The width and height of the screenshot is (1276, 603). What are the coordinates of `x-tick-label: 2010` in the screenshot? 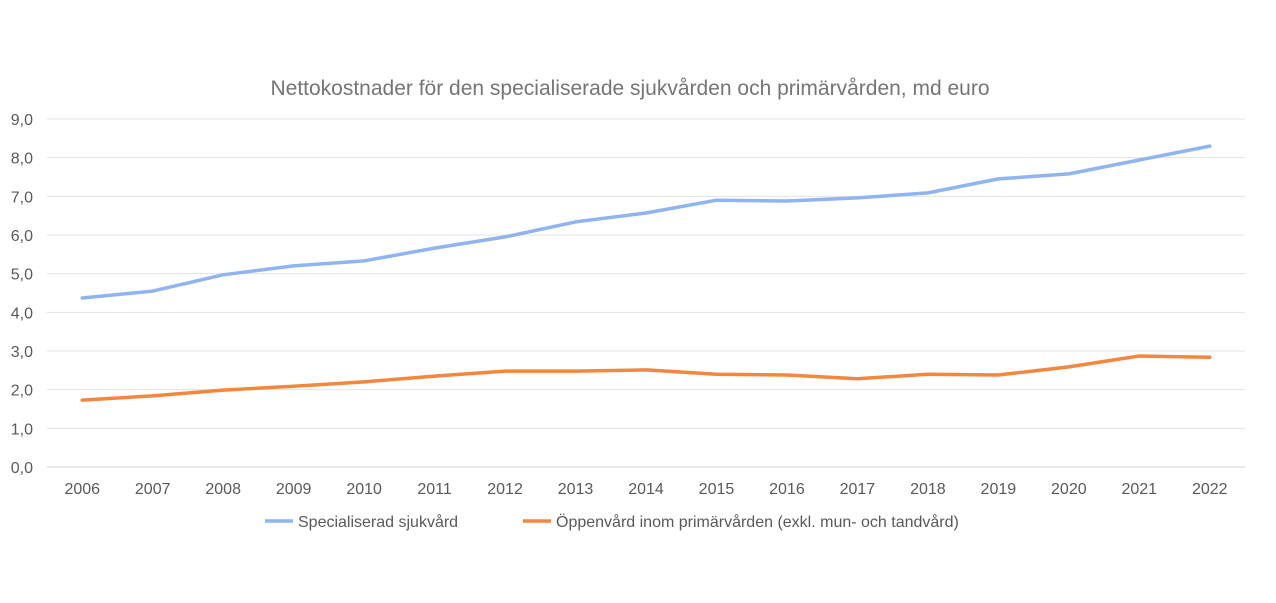 It's located at (364, 489).